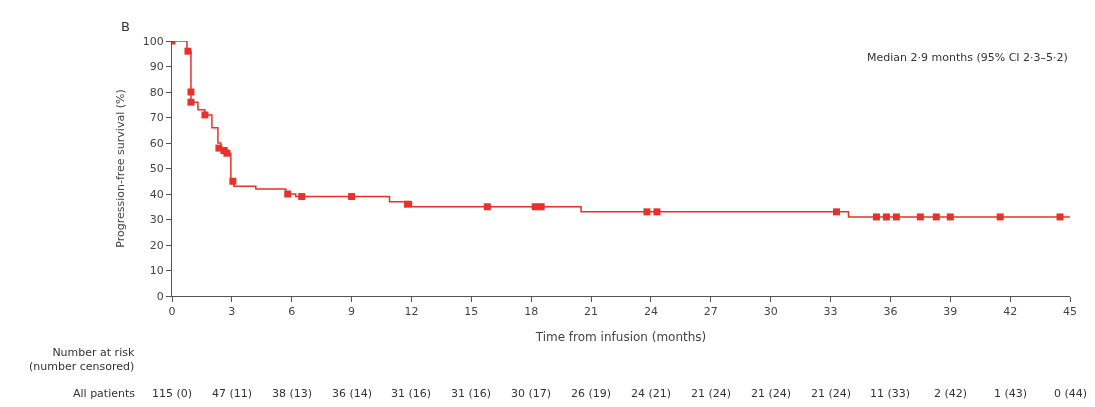  Describe the element at coordinates (591, 393) in the screenshot. I see `text: 26 (19)` at that location.